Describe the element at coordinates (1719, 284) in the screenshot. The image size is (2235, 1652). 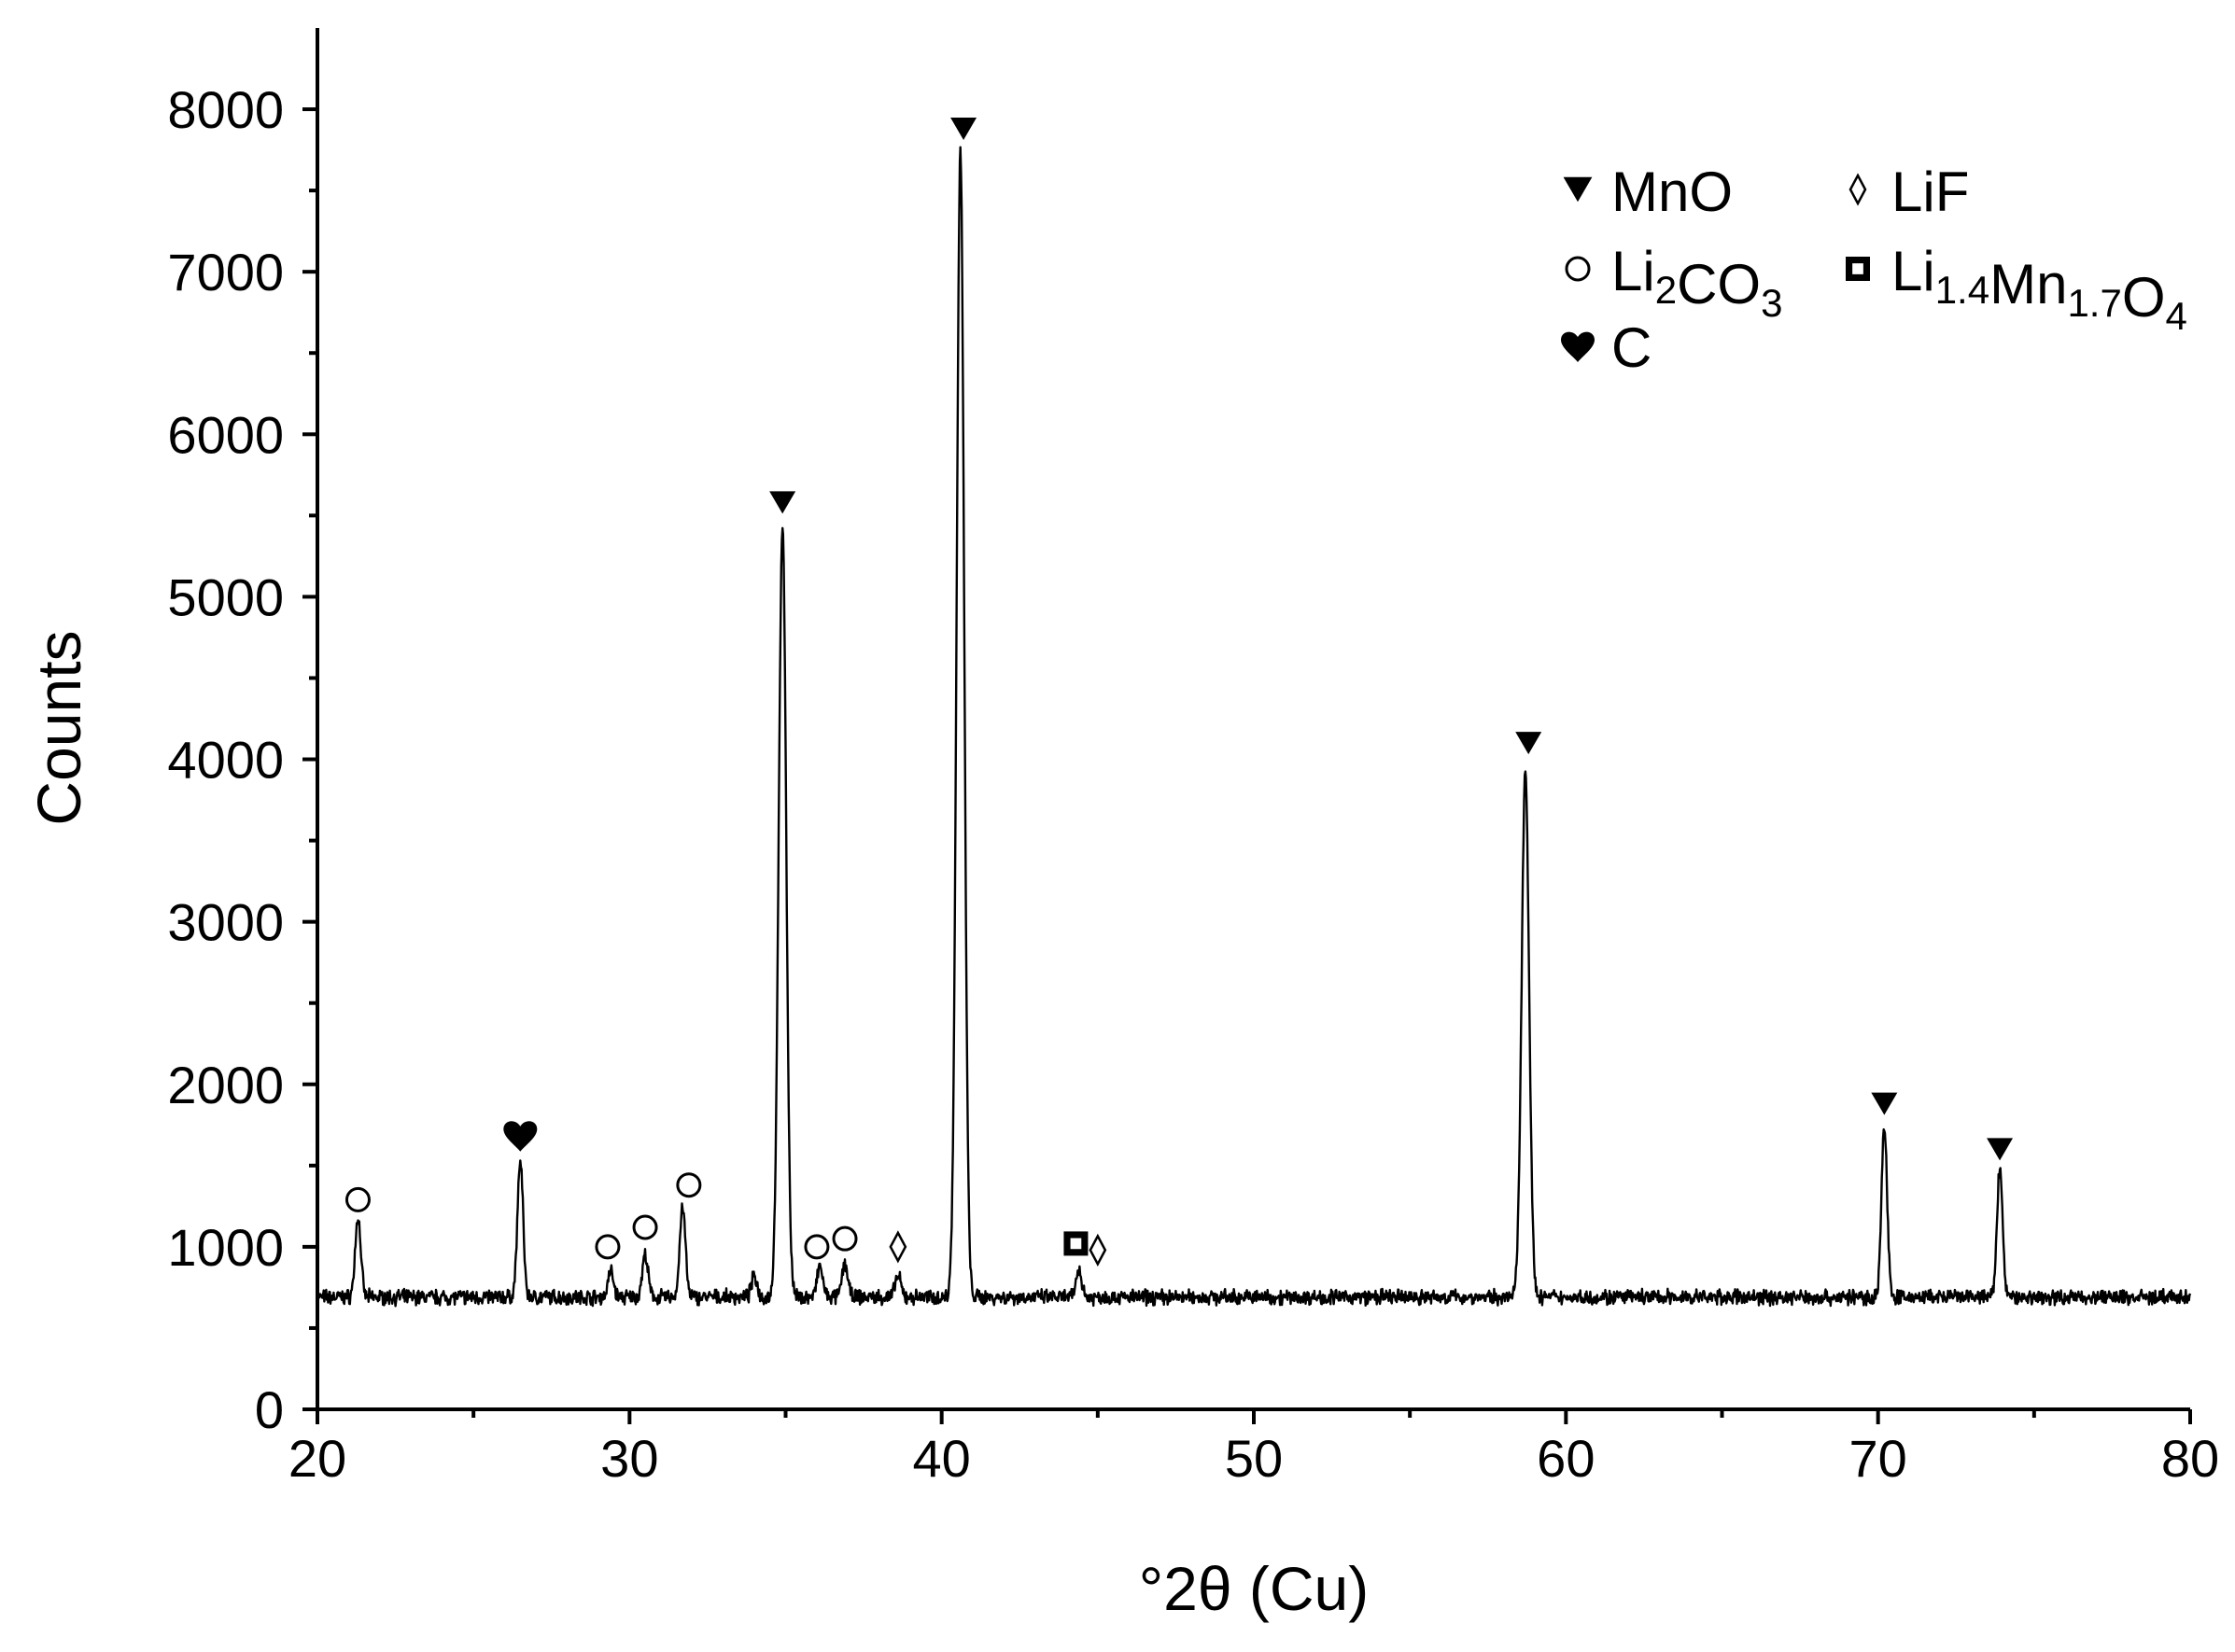
I see `legend-label-part: CO` at that location.